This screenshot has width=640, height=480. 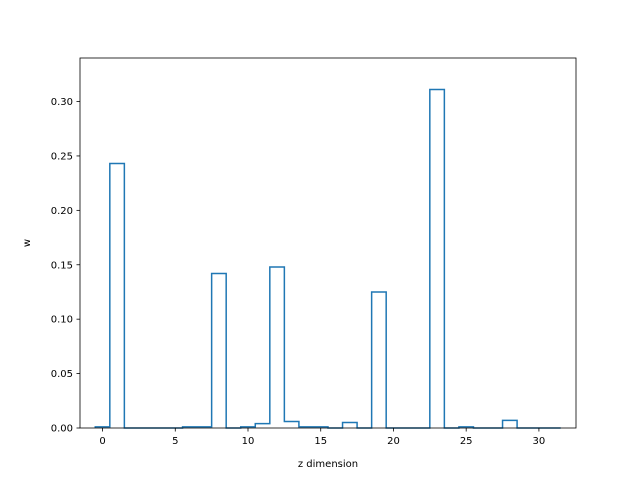 What do you see at coordinates (62, 374) in the screenshot?
I see `y-tick-label: 0.05` at bounding box center [62, 374].